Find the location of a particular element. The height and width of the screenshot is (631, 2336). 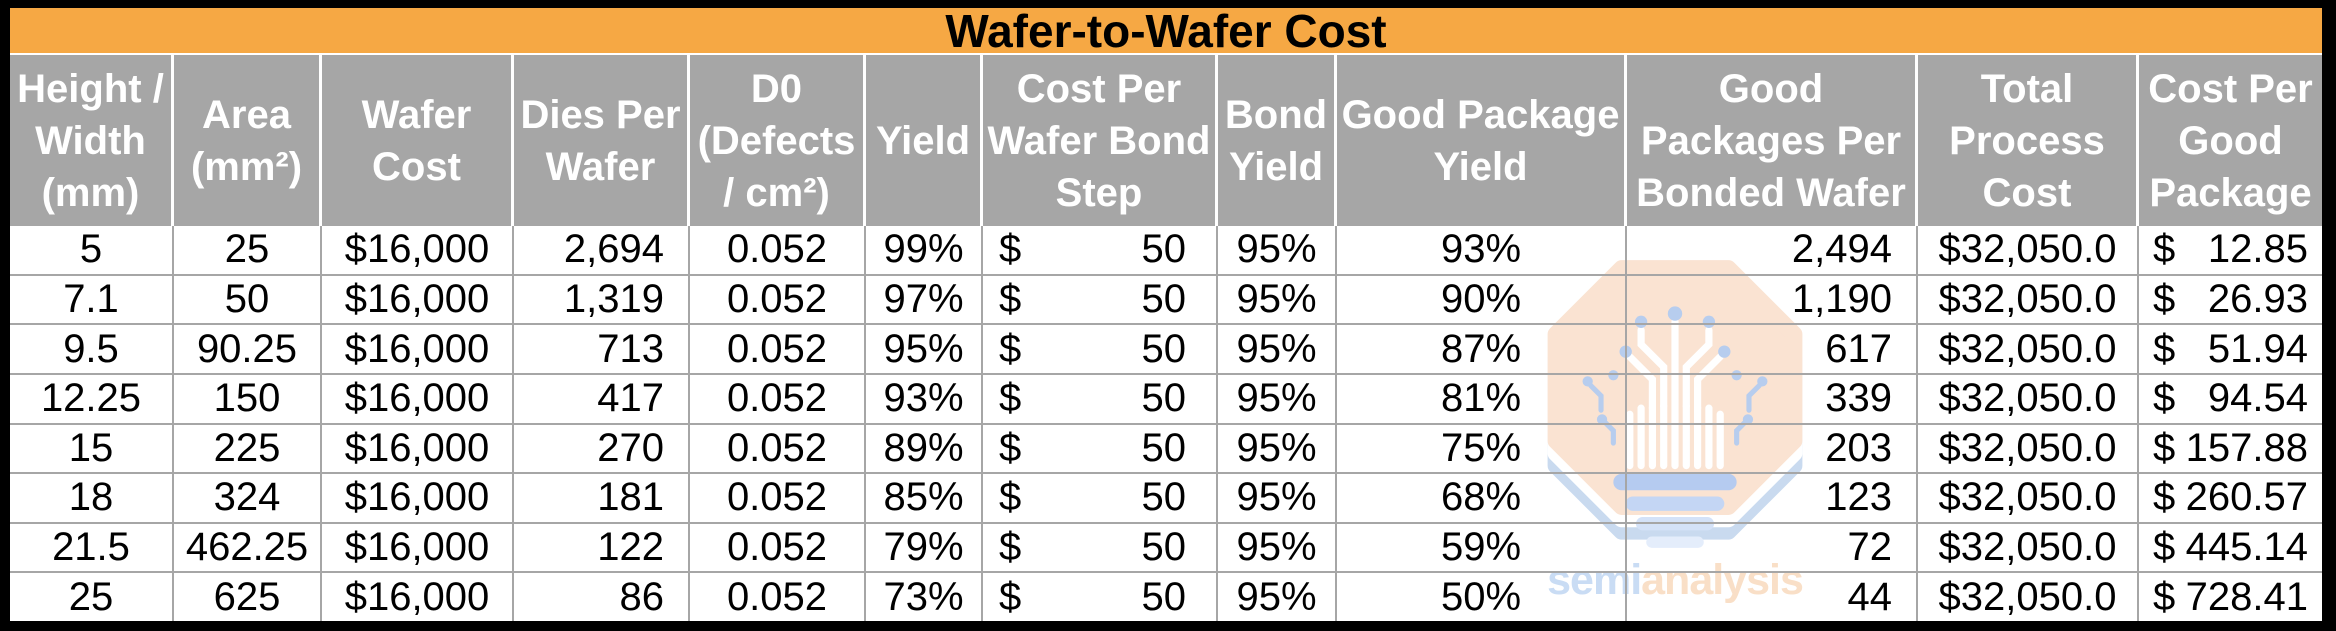

table-cell: 89% is located at coordinates (924, 448).